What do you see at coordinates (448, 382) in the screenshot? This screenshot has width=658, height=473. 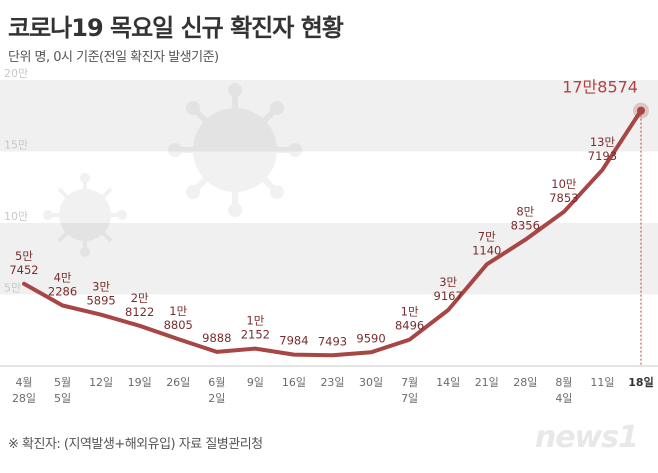 I see `x-tick-label: 14일` at bounding box center [448, 382].